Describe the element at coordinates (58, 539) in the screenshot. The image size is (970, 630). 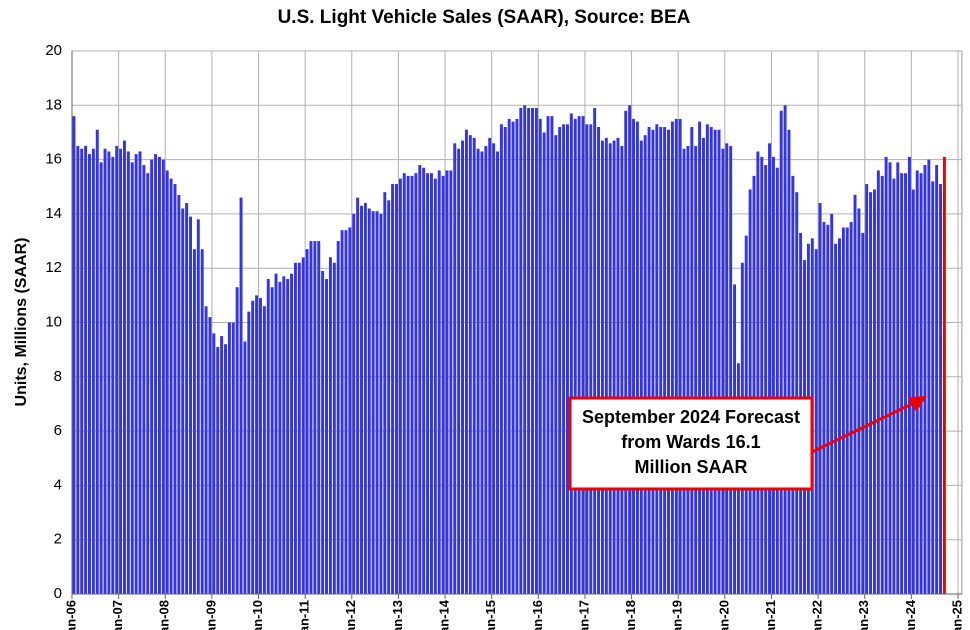
I see `y-tick-label: 2` at that location.